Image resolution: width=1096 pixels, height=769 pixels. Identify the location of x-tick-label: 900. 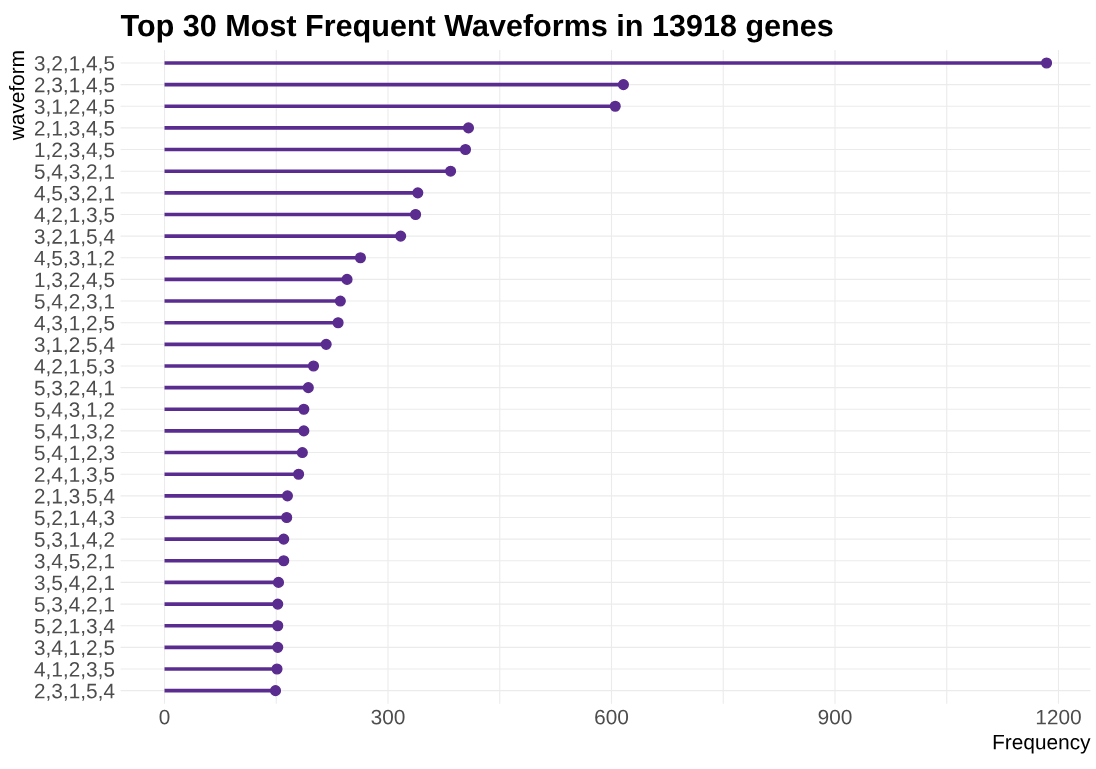
(835, 717).